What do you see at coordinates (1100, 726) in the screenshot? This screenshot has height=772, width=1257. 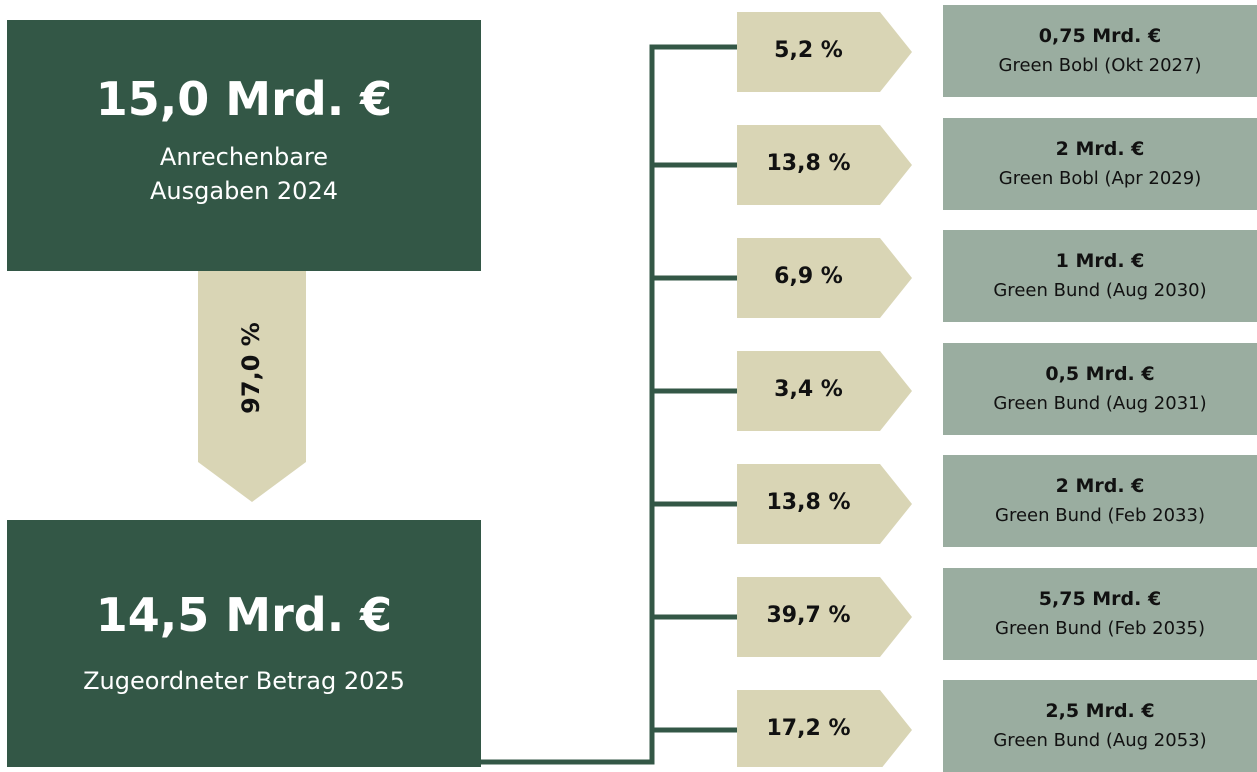 I see `bond-box: 2,5 Mrd. € Green Bund (Aug 2053)` at bounding box center [1100, 726].